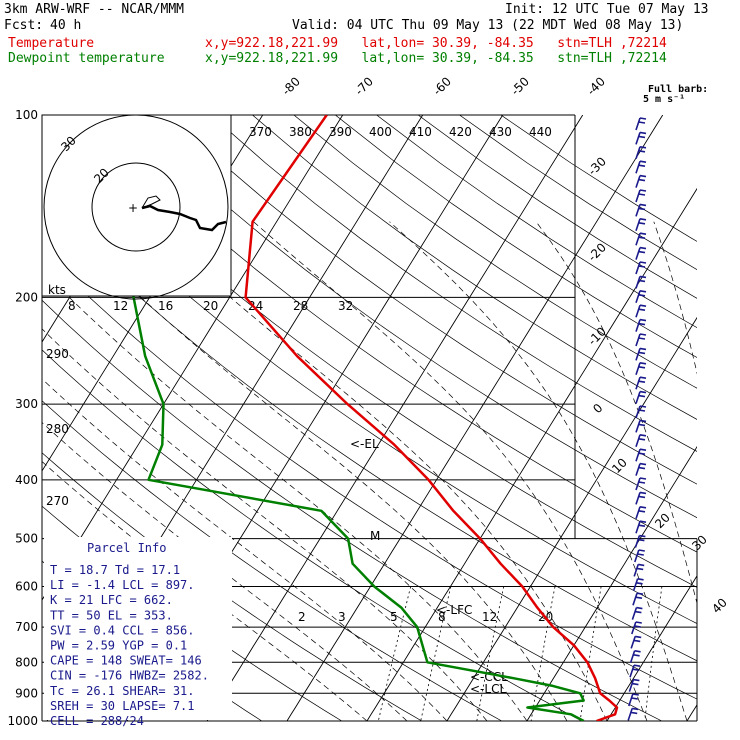  What do you see at coordinates (540, 132) in the screenshot?
I see `theta-label: 440` at bounding box center [540, 132].